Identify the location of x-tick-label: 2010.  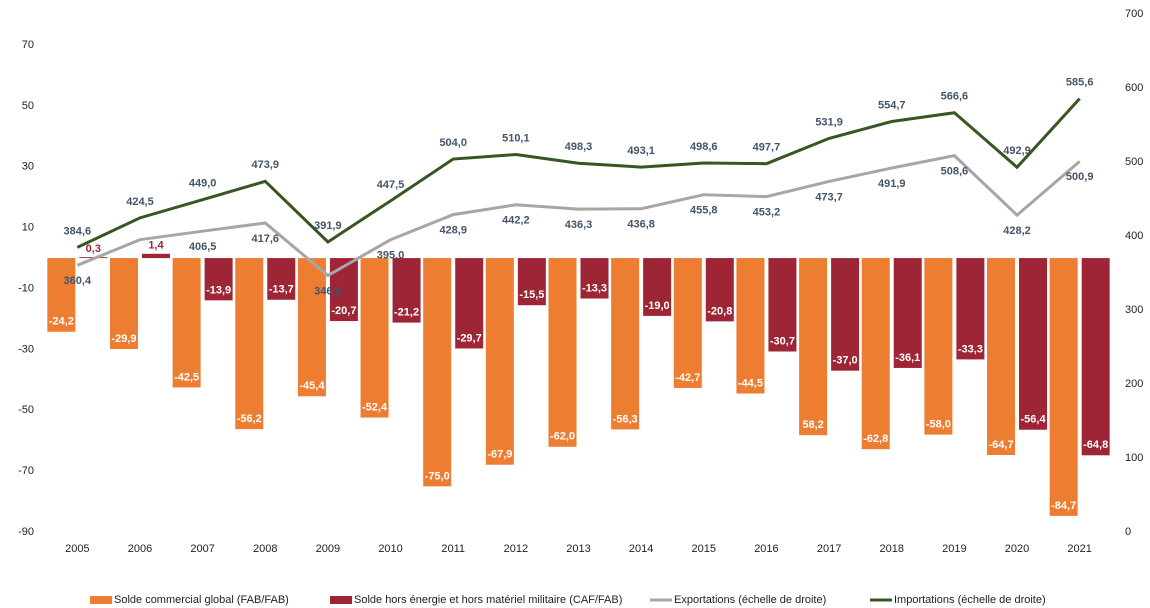
(390, 549).